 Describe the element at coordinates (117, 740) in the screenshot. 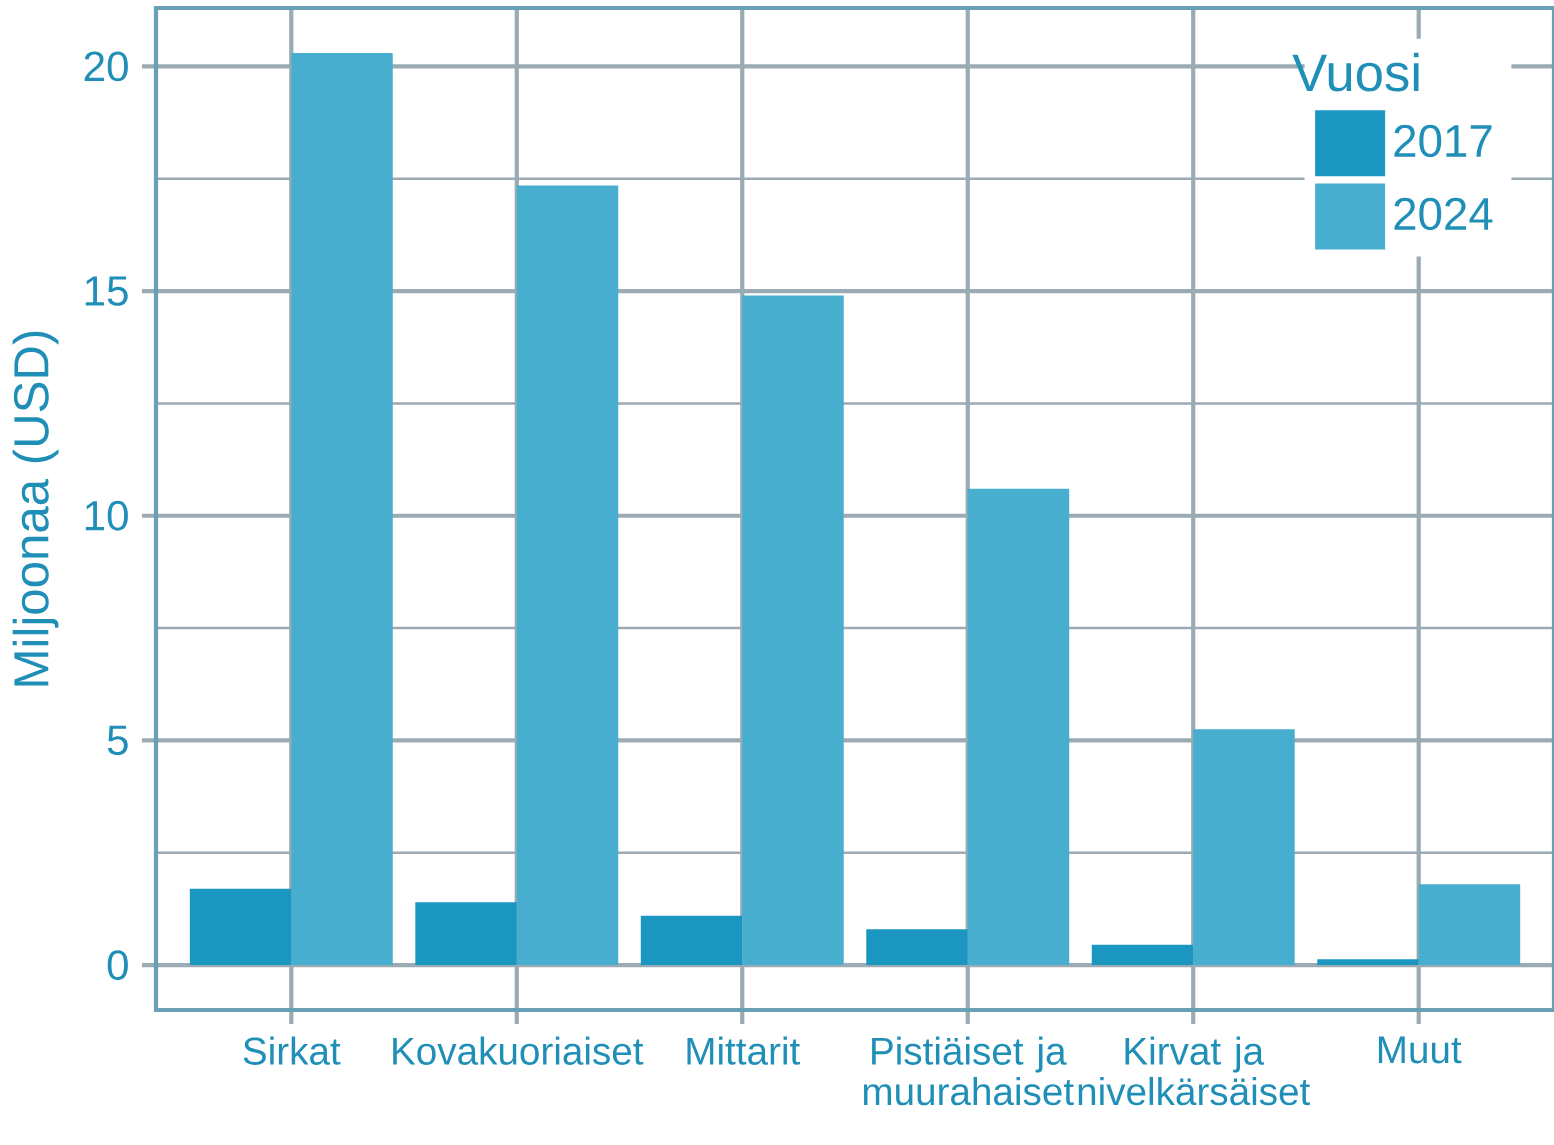

I see `y-tick-label: 5` at that location.